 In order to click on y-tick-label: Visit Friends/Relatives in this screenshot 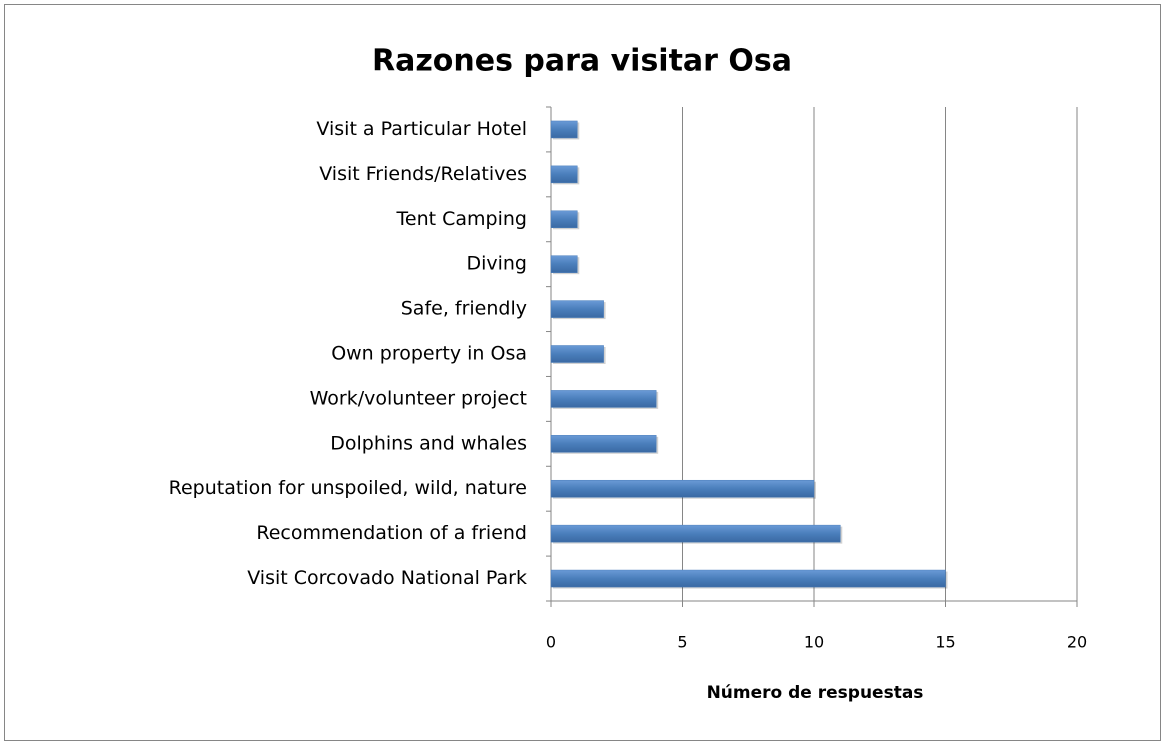, I will do `click(423, 174)`.